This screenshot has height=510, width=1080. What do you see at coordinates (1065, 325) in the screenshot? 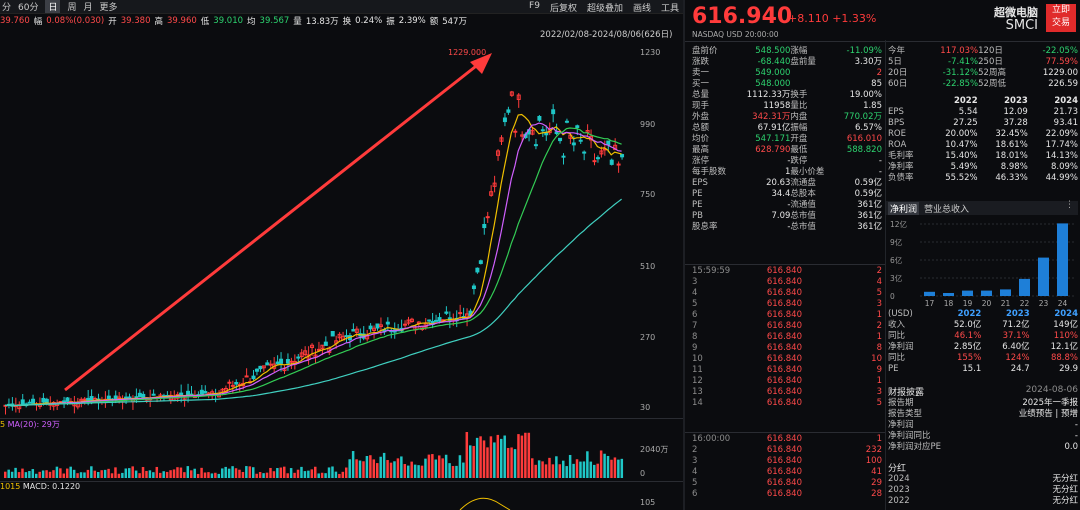
I see `table-cell: 149亿` at bounding box center [1065, 325].